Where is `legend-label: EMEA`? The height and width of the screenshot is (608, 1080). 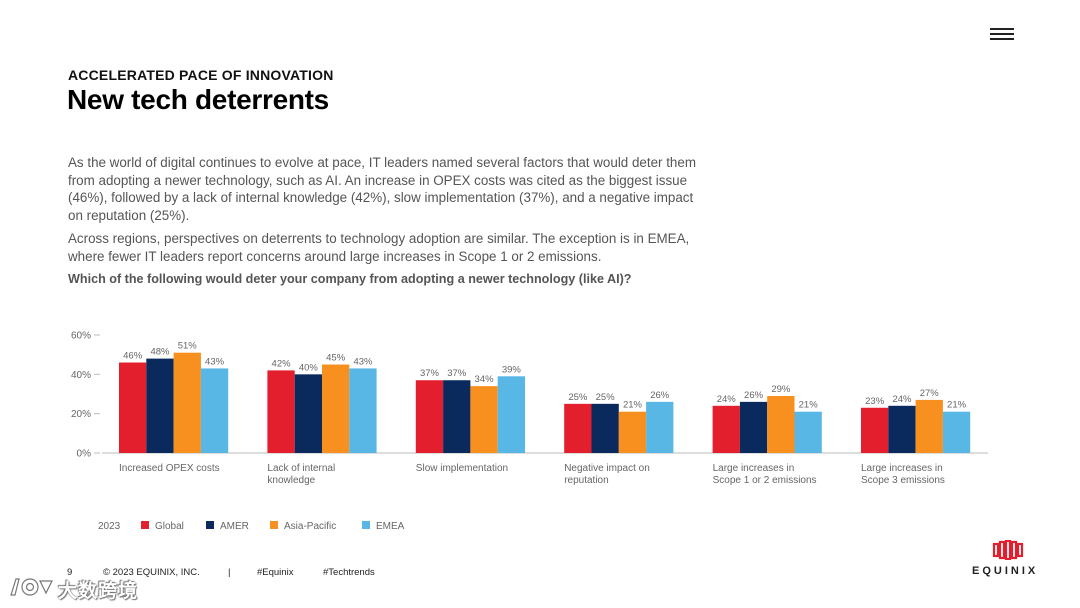 legend-label: EMEA is located at coordinates (390, 526).